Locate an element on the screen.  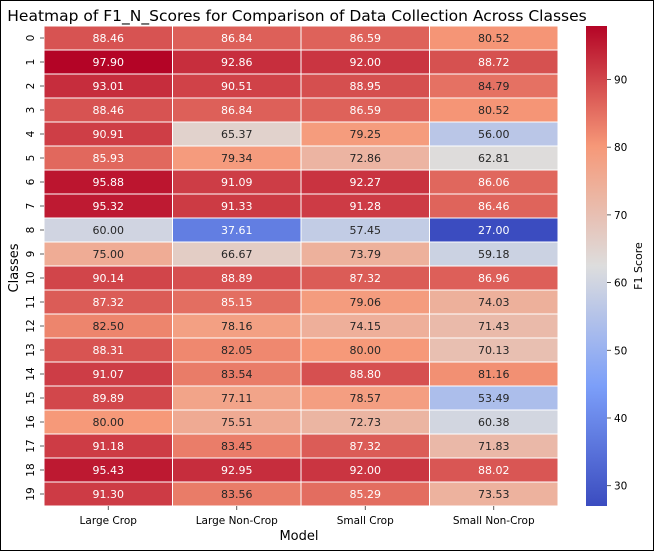
colorbar-ticks: 30 40 50 60 70 80 90 is located at coordinates (617, 283).